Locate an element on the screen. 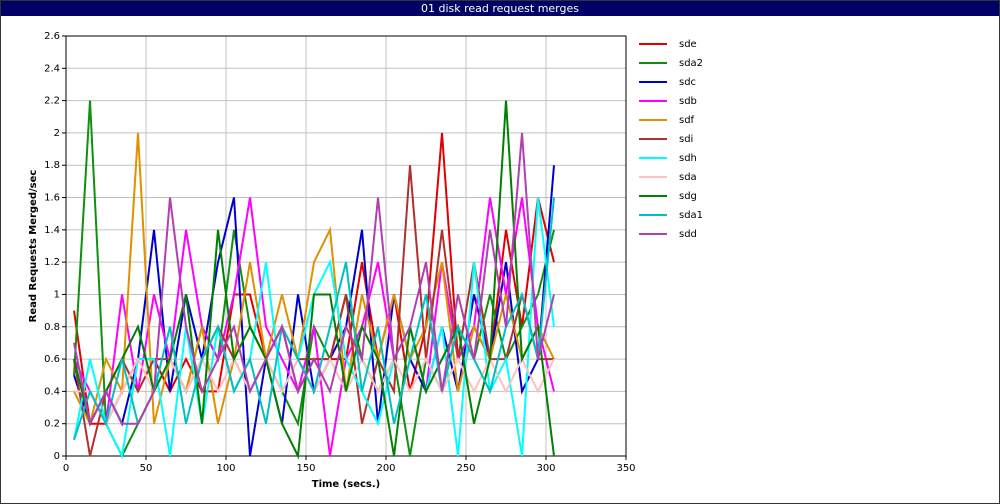 Image resolution: width=1000 pixels, height=504 pixels. y-tick-label: 2.2 is located at coordinates (52, 101).